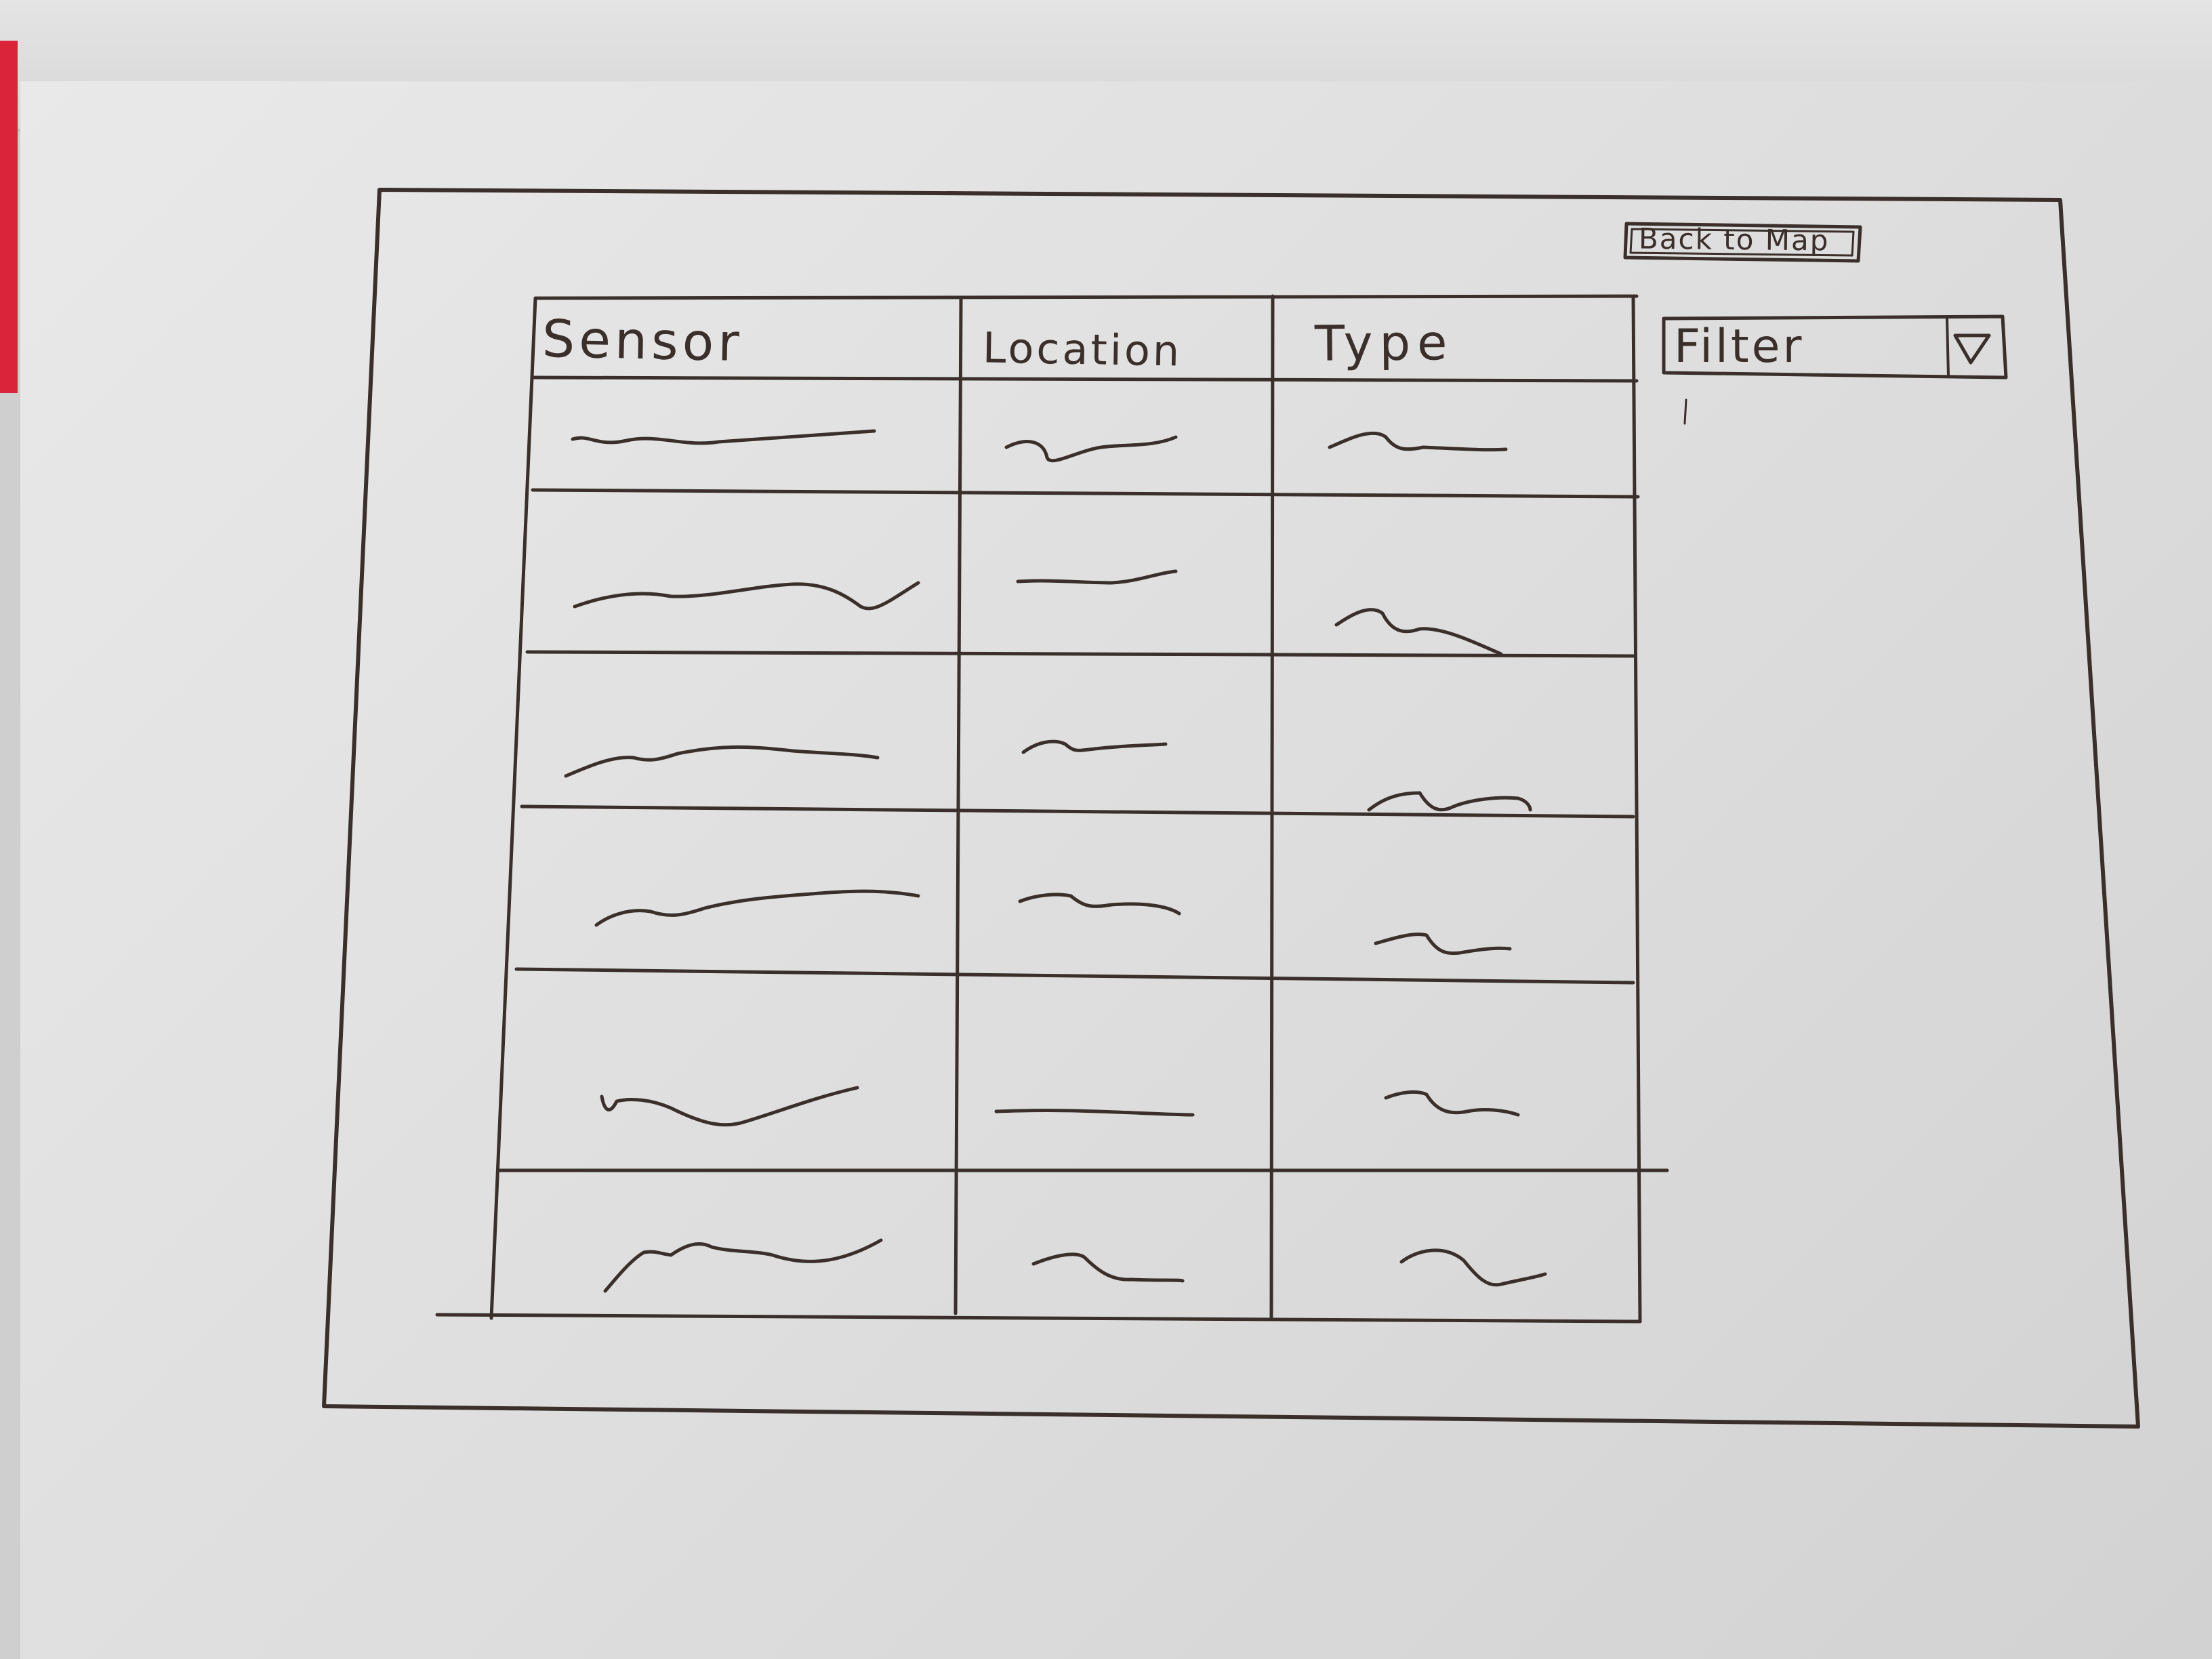 Image resolution: width=2212 pixels, height=1659 pixels. What do you see at coordinates (1083, 349) in the screenshot?
I see `column-header-location: Location` at bounding box center [1083, 349].